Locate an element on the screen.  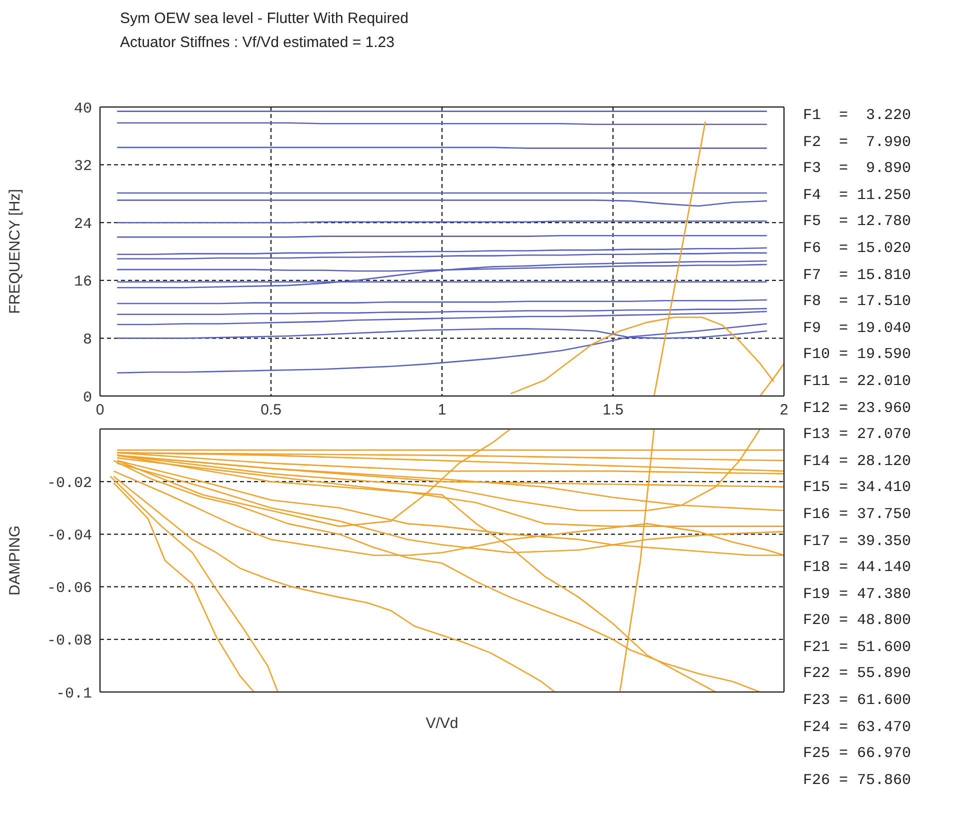
y-tick-label: 40 is located at coordinates (83, 109).